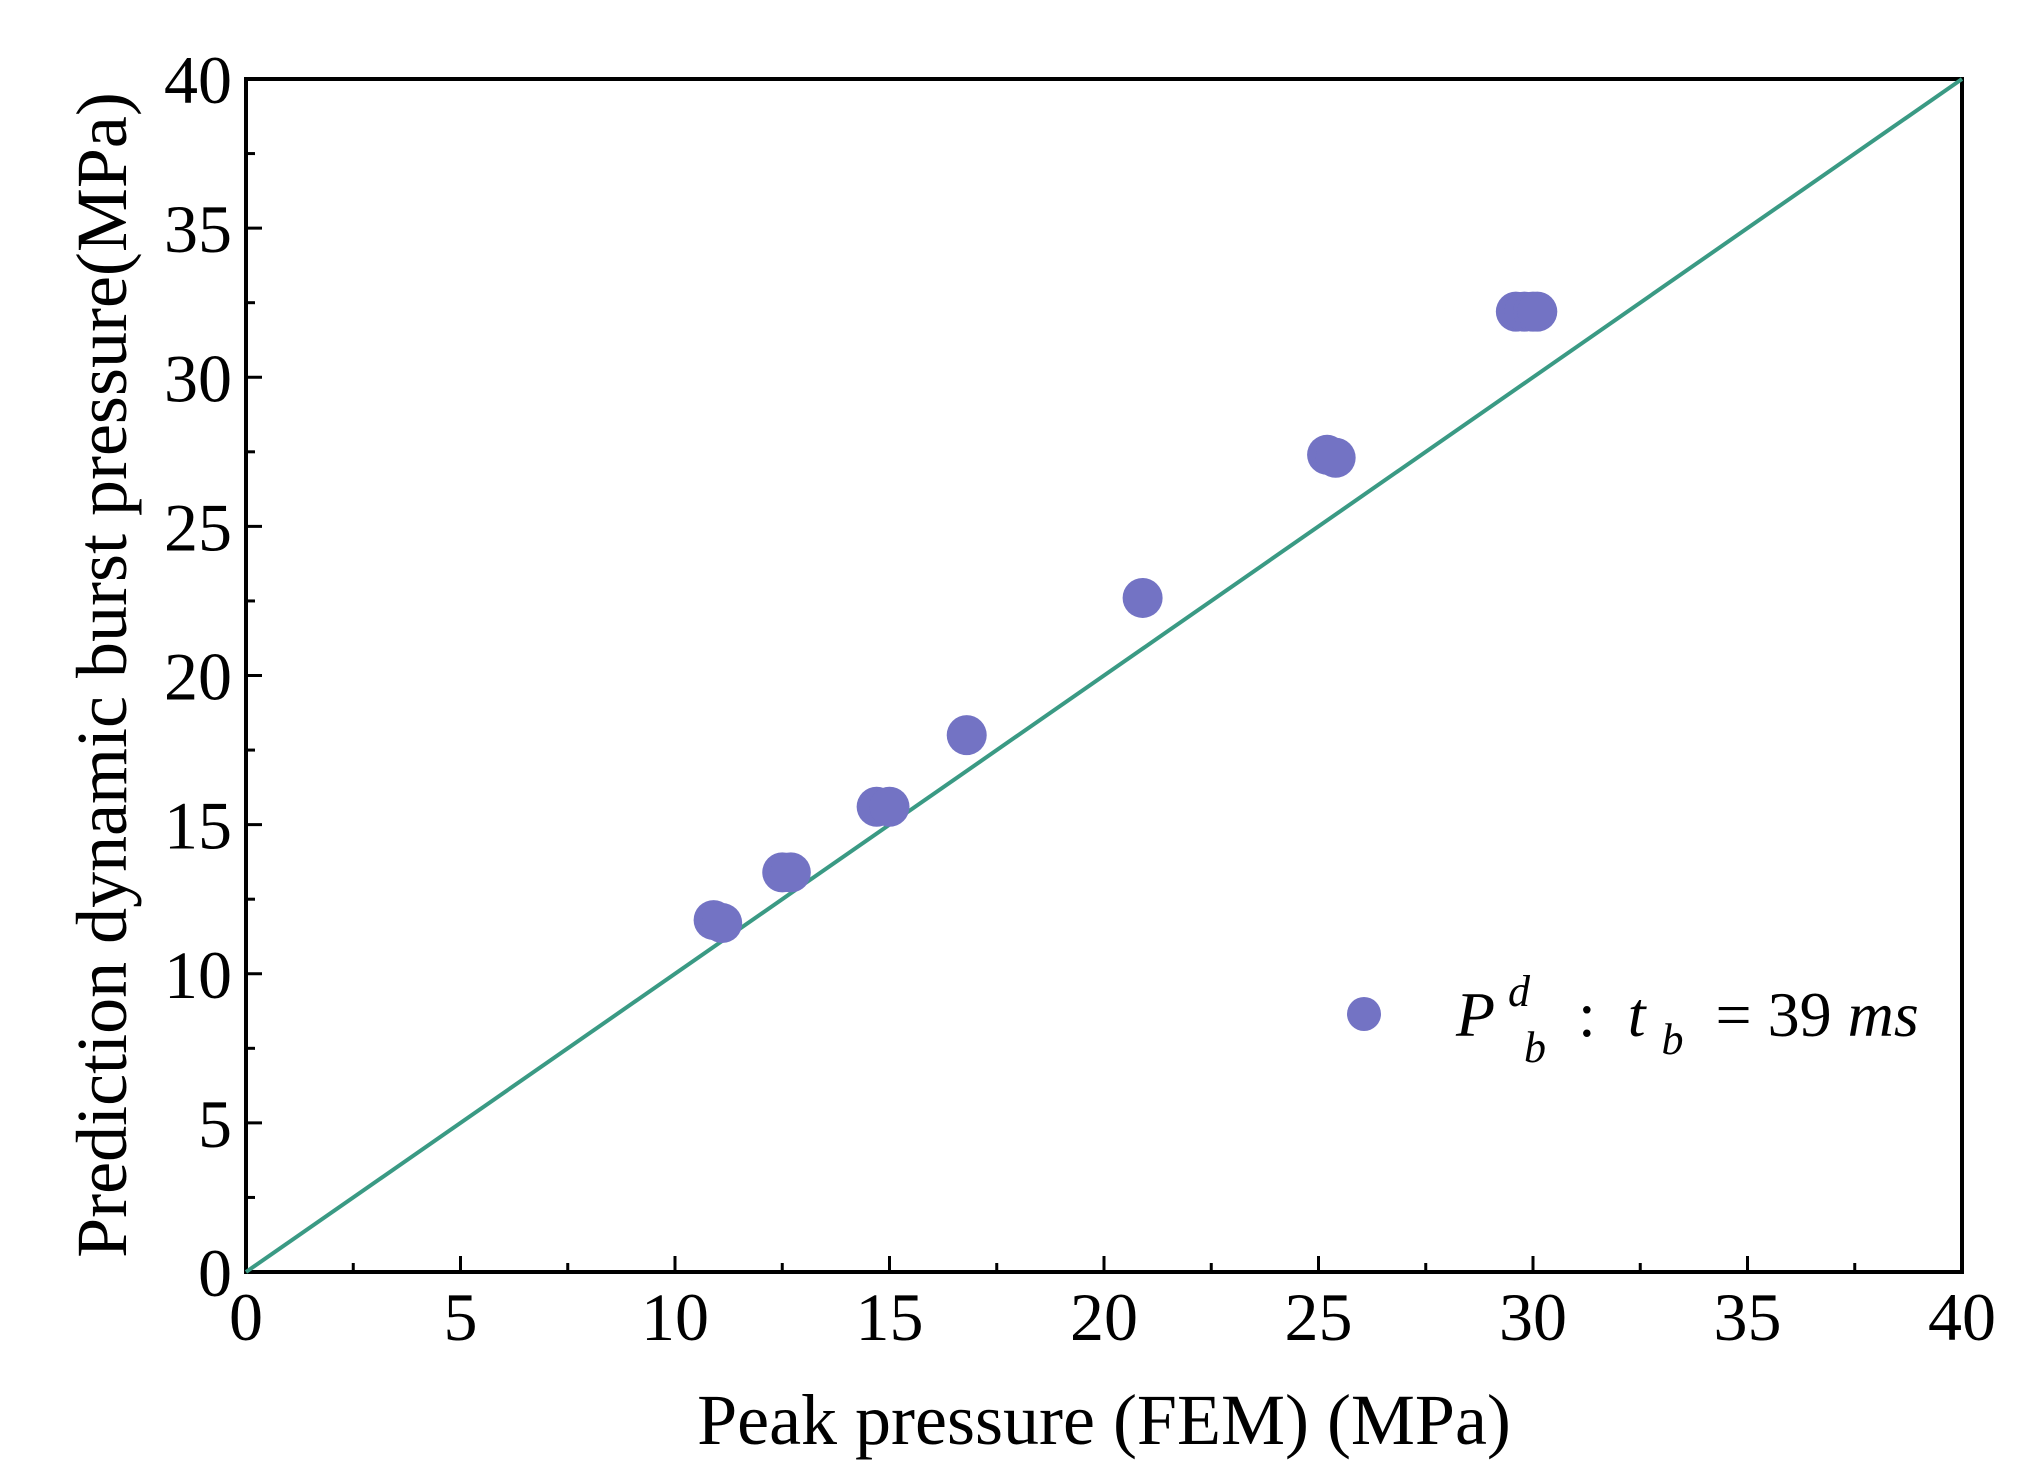 The width and height of the screenshot is (2034, 1479). What do you see at coordinates (198, 80) in the screenshot?
I see `y-tick-label: 40` at bounding box center [198, 80].